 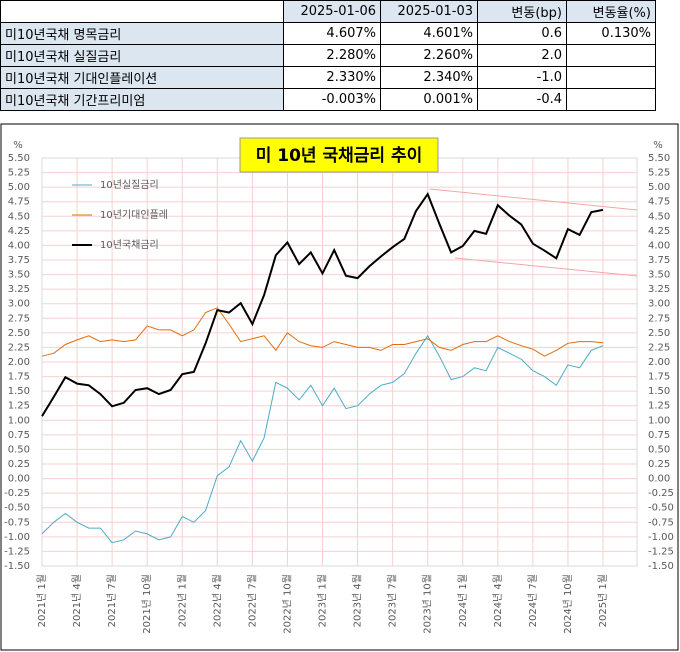 I want to click on y-tick-label: -0.50, so click(x=17, y=508).